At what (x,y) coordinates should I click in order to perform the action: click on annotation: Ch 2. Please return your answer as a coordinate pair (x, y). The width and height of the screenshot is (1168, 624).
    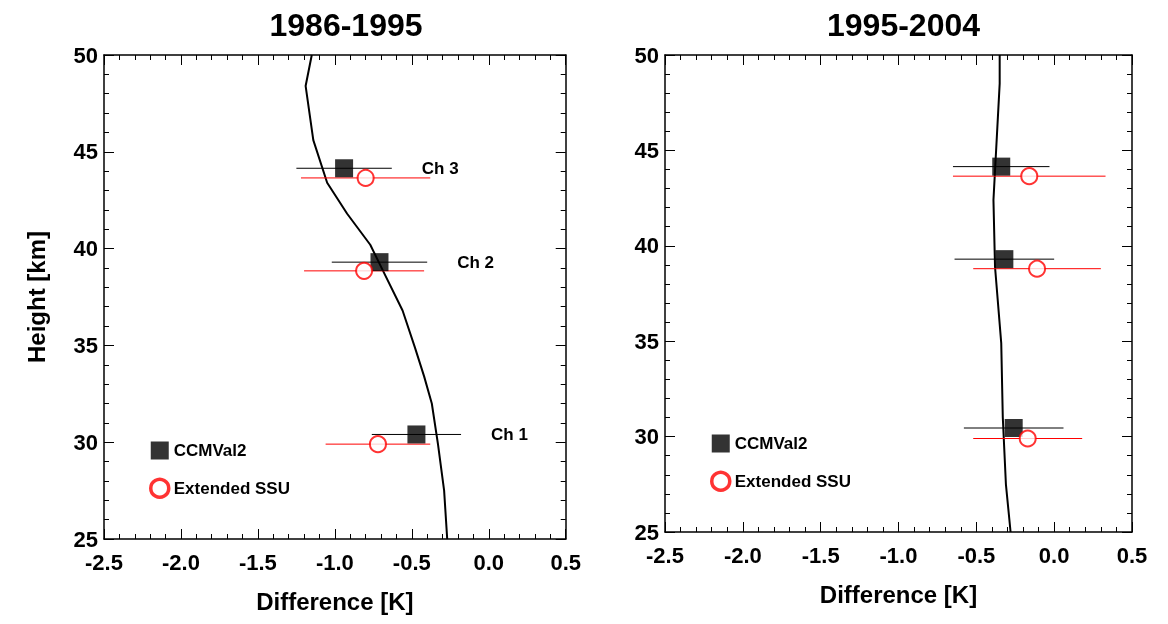
    Looking at the image, I should click on (476, 262).